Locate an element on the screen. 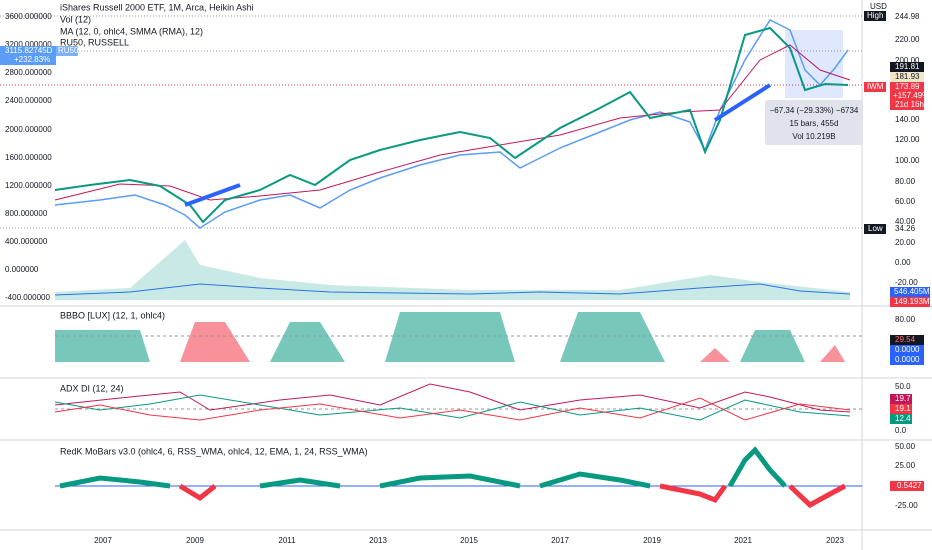 Image resolution: width=932 pixels, height=550 pixels. adx-c-bg is located at coordinates (901, 419).